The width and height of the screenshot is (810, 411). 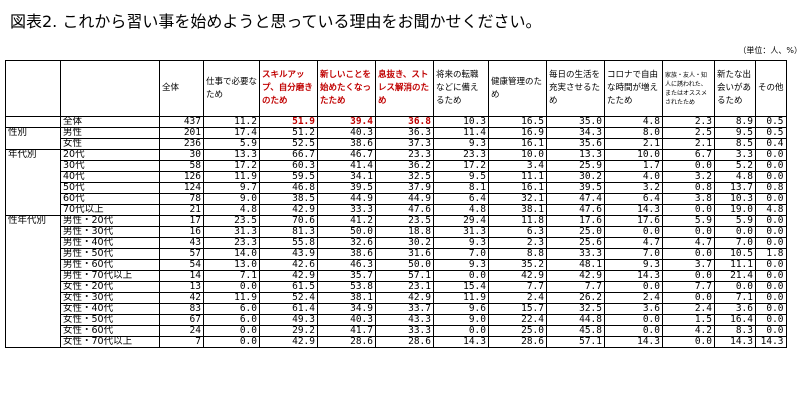 What do you see at coordinates (575, 342) in the screenshot?
I see `table-cell: 57.1` at bounding box center [575, 342].